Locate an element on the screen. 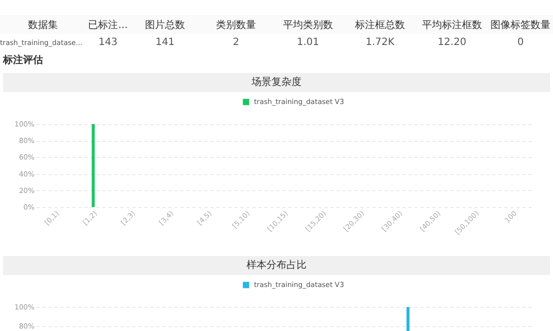  text: 图像标签数量 is located at coordinates (520, 24).